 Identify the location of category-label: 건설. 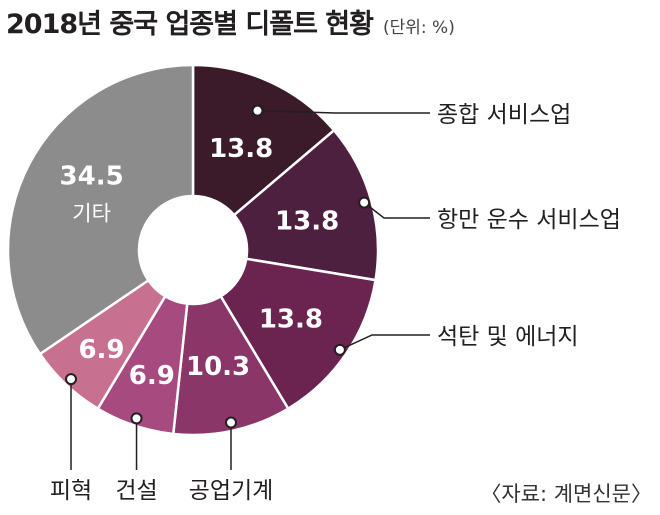
(136, 491).